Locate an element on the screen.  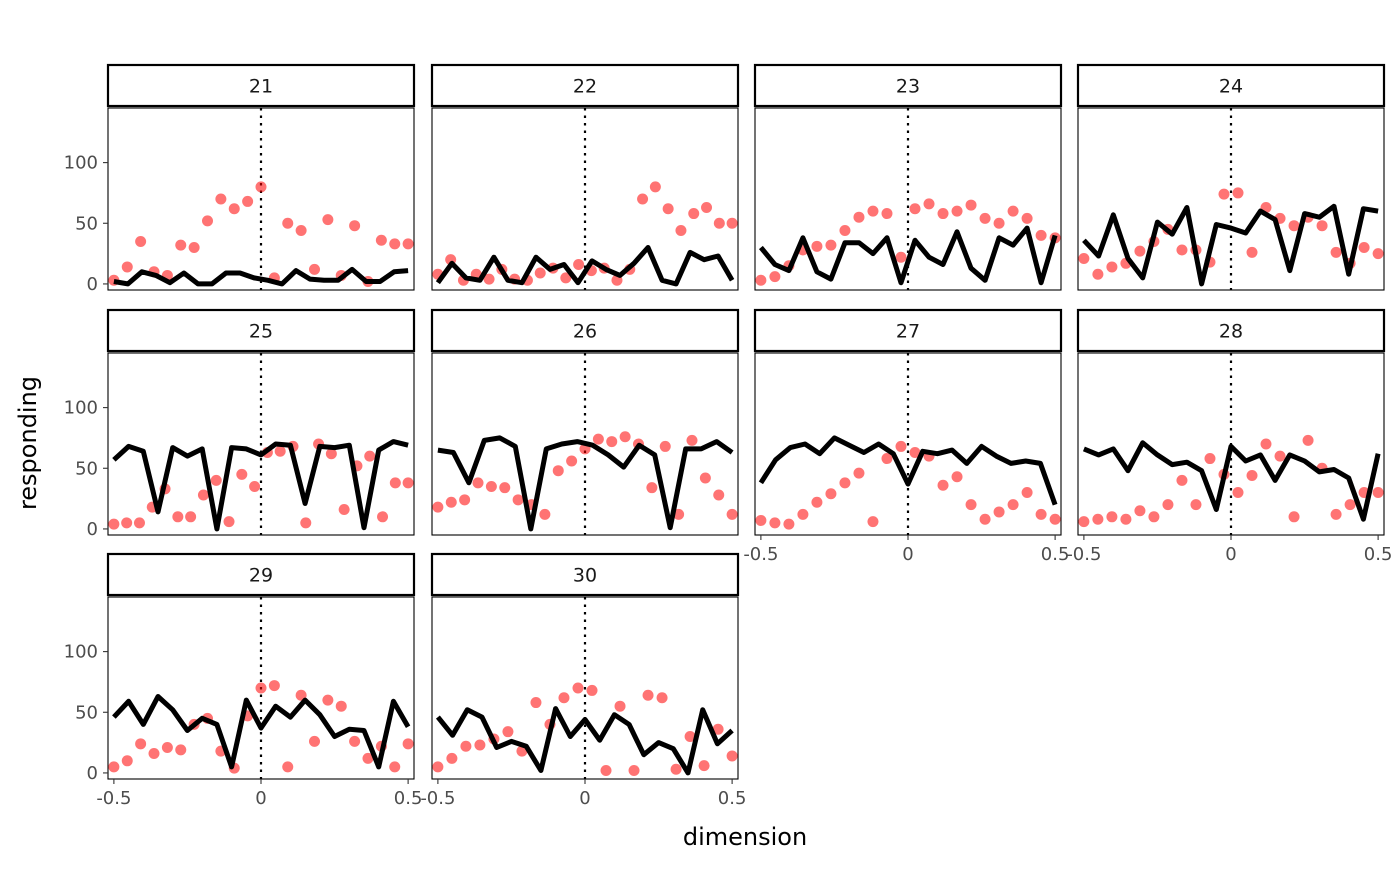
panel-26: 26 is located at coordinates (585, 422).